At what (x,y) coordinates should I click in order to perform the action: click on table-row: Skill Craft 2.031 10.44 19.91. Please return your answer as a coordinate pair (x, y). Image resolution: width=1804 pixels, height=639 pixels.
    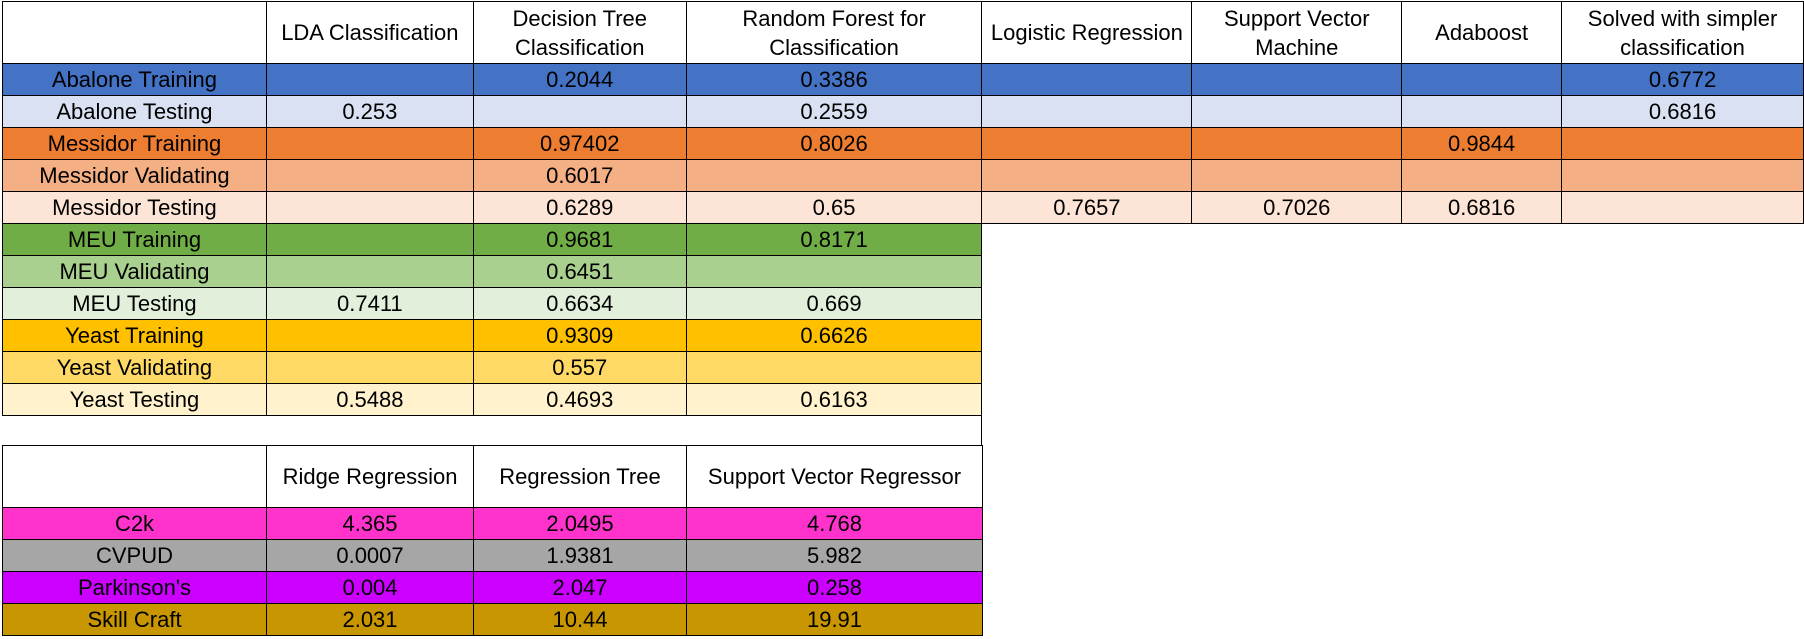
    Looking at the image, I should click on (492, 619).